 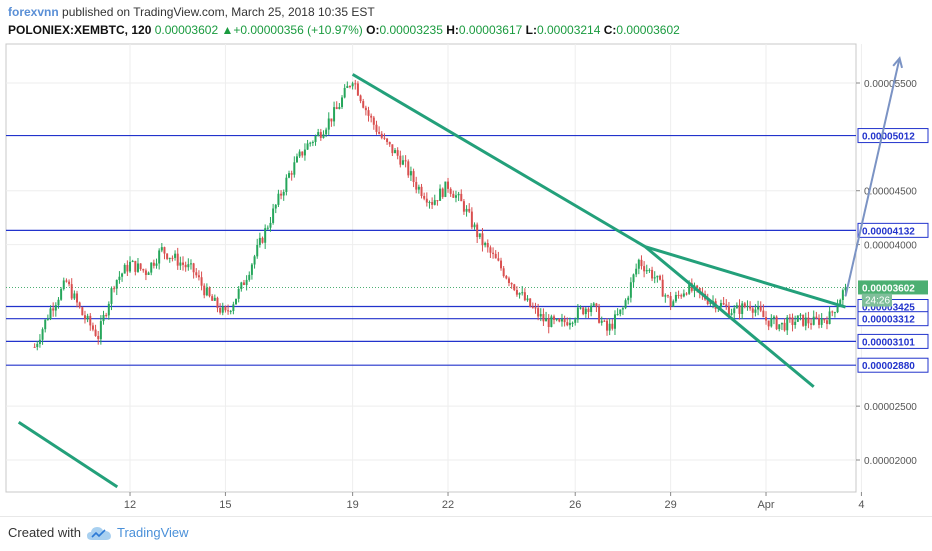 What do you see at coordinates (448, 505) in the screenshot?
I see `x-tick-label: 22` at bounding box center [448, 505].